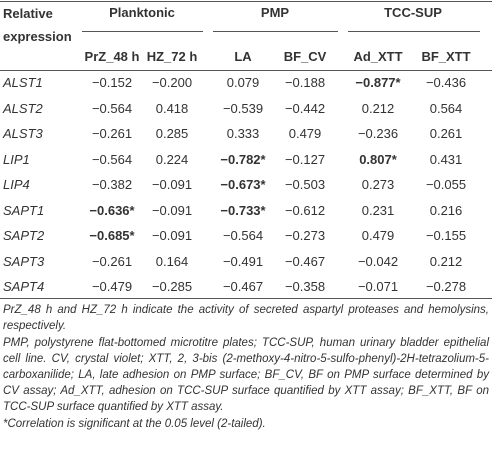  I want to click on cell-value: 0.431, so click(446, 159).